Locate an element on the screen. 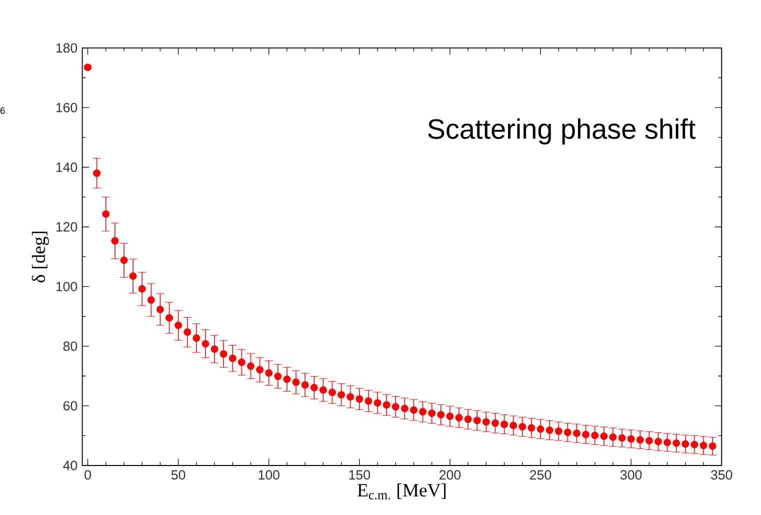 This screenshot has width=761, height=515. x-tick-label: 300 is located at coordinates (631, 475).